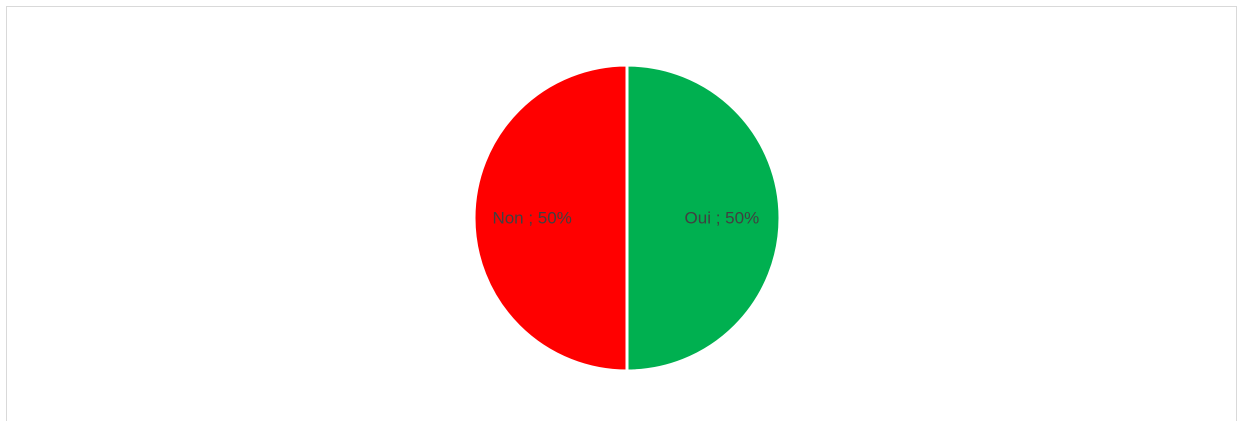  I want to click on pie-slice-non, so click(550, 218).